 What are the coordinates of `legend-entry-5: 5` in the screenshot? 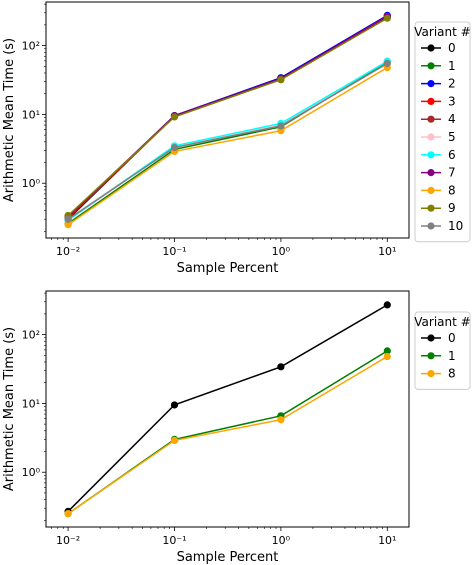 It's located at (452, 137).